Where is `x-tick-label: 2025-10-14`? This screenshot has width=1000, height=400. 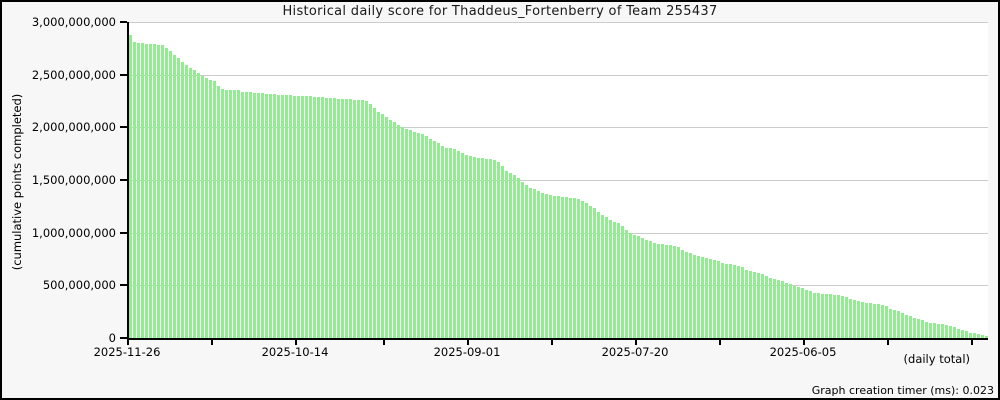 x-tick-label: 2025-10-14 is located at coordinates (295, 352).